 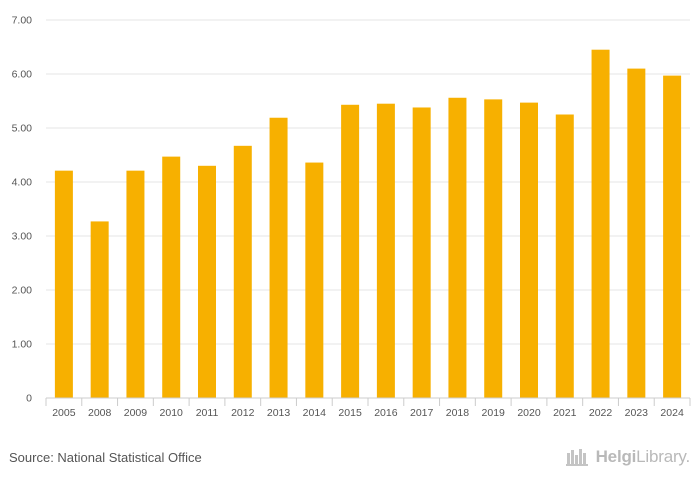 What do you see at coordinates (672, 413) in the screenshot?
I see `x-tick-label: 2024` at bounding box center [672, 413].